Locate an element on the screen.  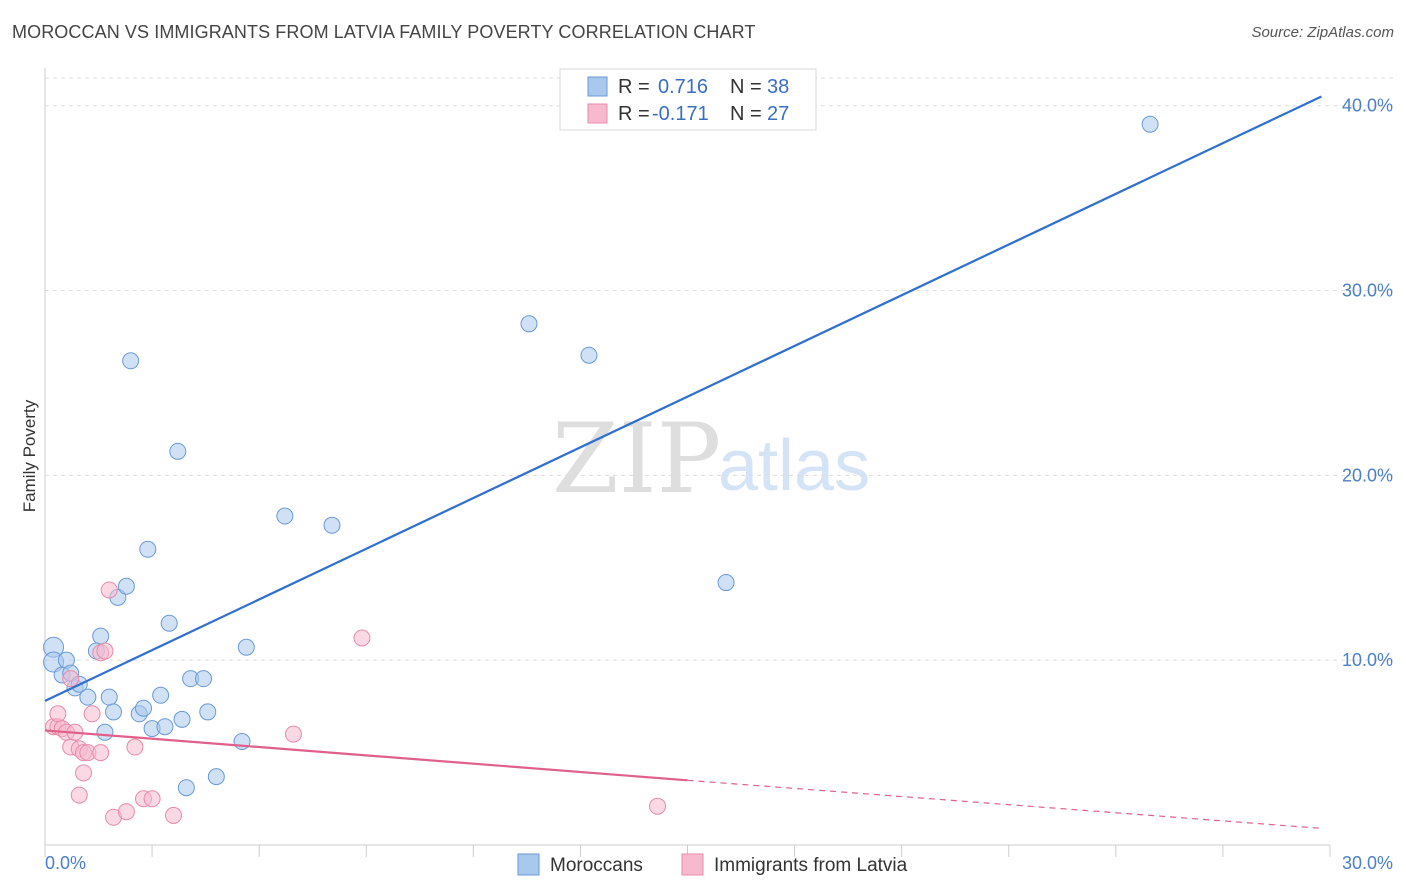
y-axis-label: Family Poverty is located at coordinates (29, 455).